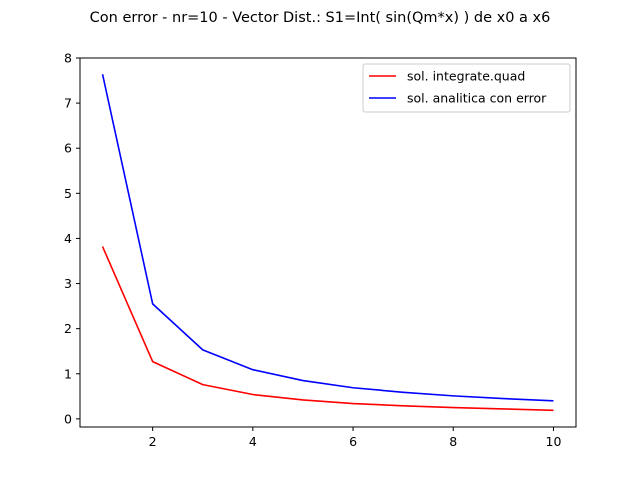 This screenshot has width=640, height=484. Describe the element at coordinates (68, 58) in the screenshot. I see `y-tick-label: 8` at that location.